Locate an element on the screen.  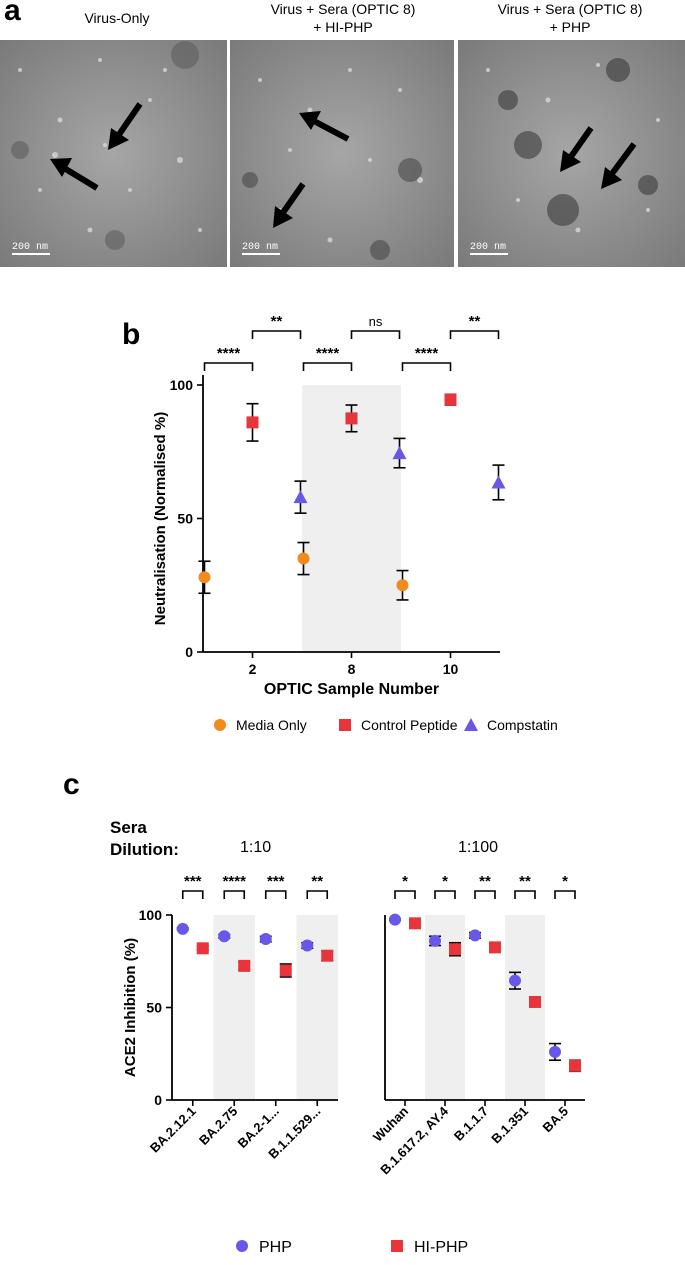
panel-c-letter: c is located at coordinates (71, 784).